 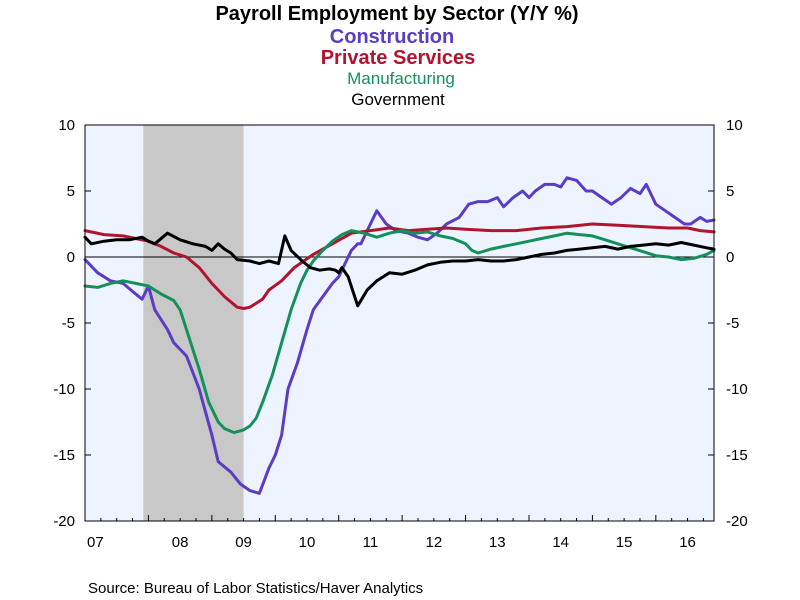 What do you see at coordinates (180, 542) in the screenshot?
I see `x-tick-label: 08` at bounding box center [180, 542].